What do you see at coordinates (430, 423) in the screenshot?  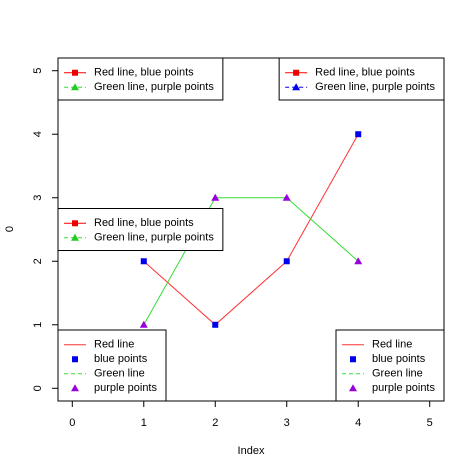 I see `x-tick-label: 5` at bounding box center [430, 423].